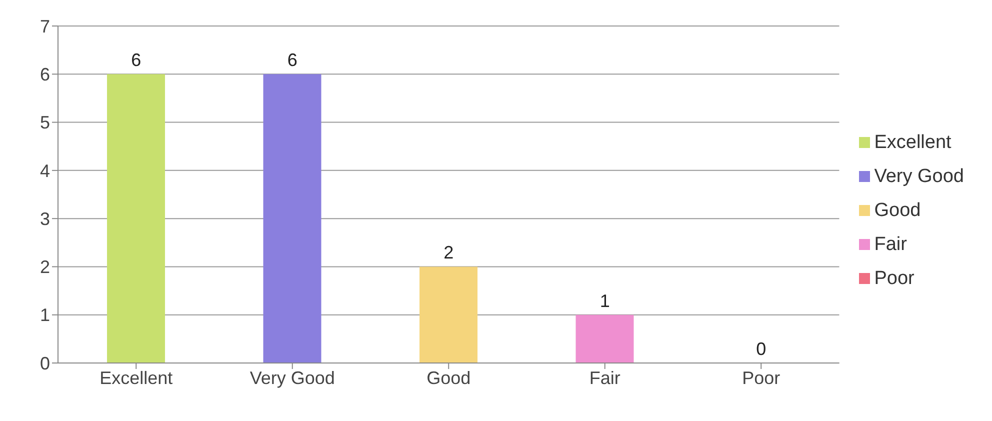 The height and width of the screenshot is (421, 992). I want to click on y-tick-label: 4, so click(45, 170).